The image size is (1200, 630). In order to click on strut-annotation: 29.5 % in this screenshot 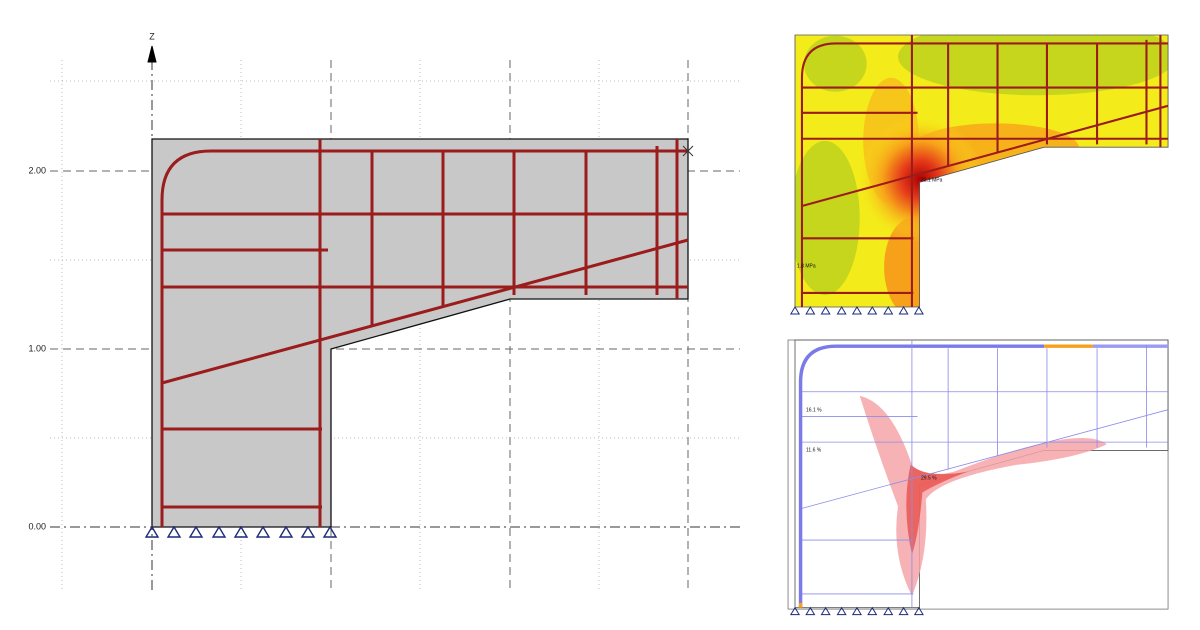, I will do `click(929, 478)`.